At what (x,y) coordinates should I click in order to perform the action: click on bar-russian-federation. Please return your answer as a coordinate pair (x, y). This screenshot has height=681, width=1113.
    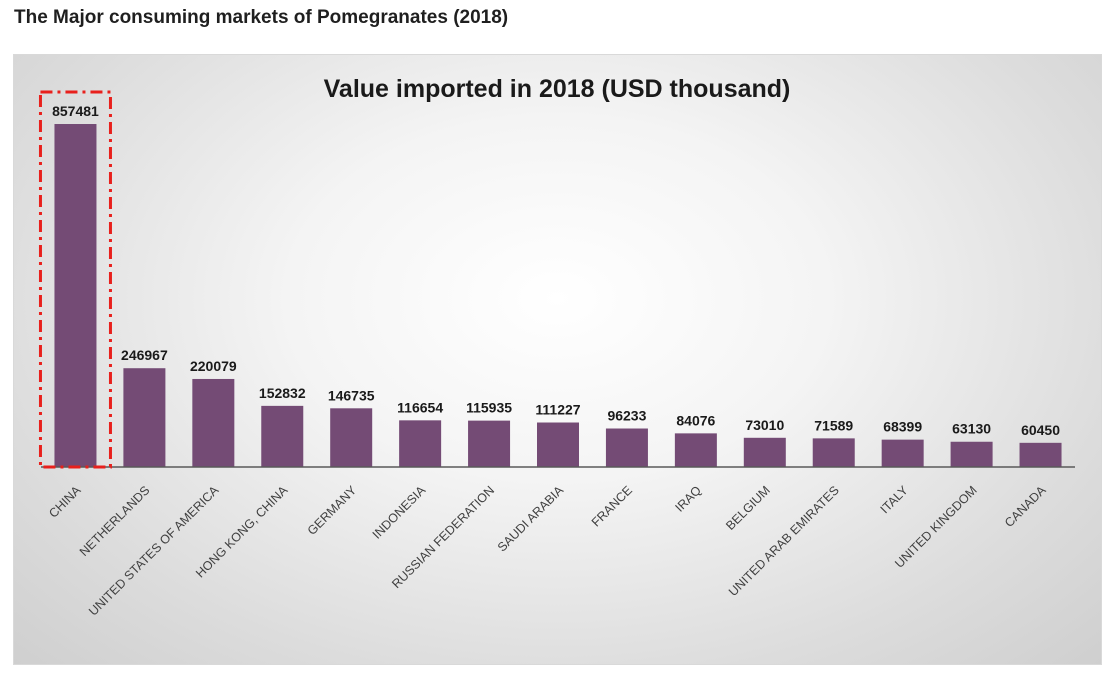
    Looking at the image, I should click on (489, 443).